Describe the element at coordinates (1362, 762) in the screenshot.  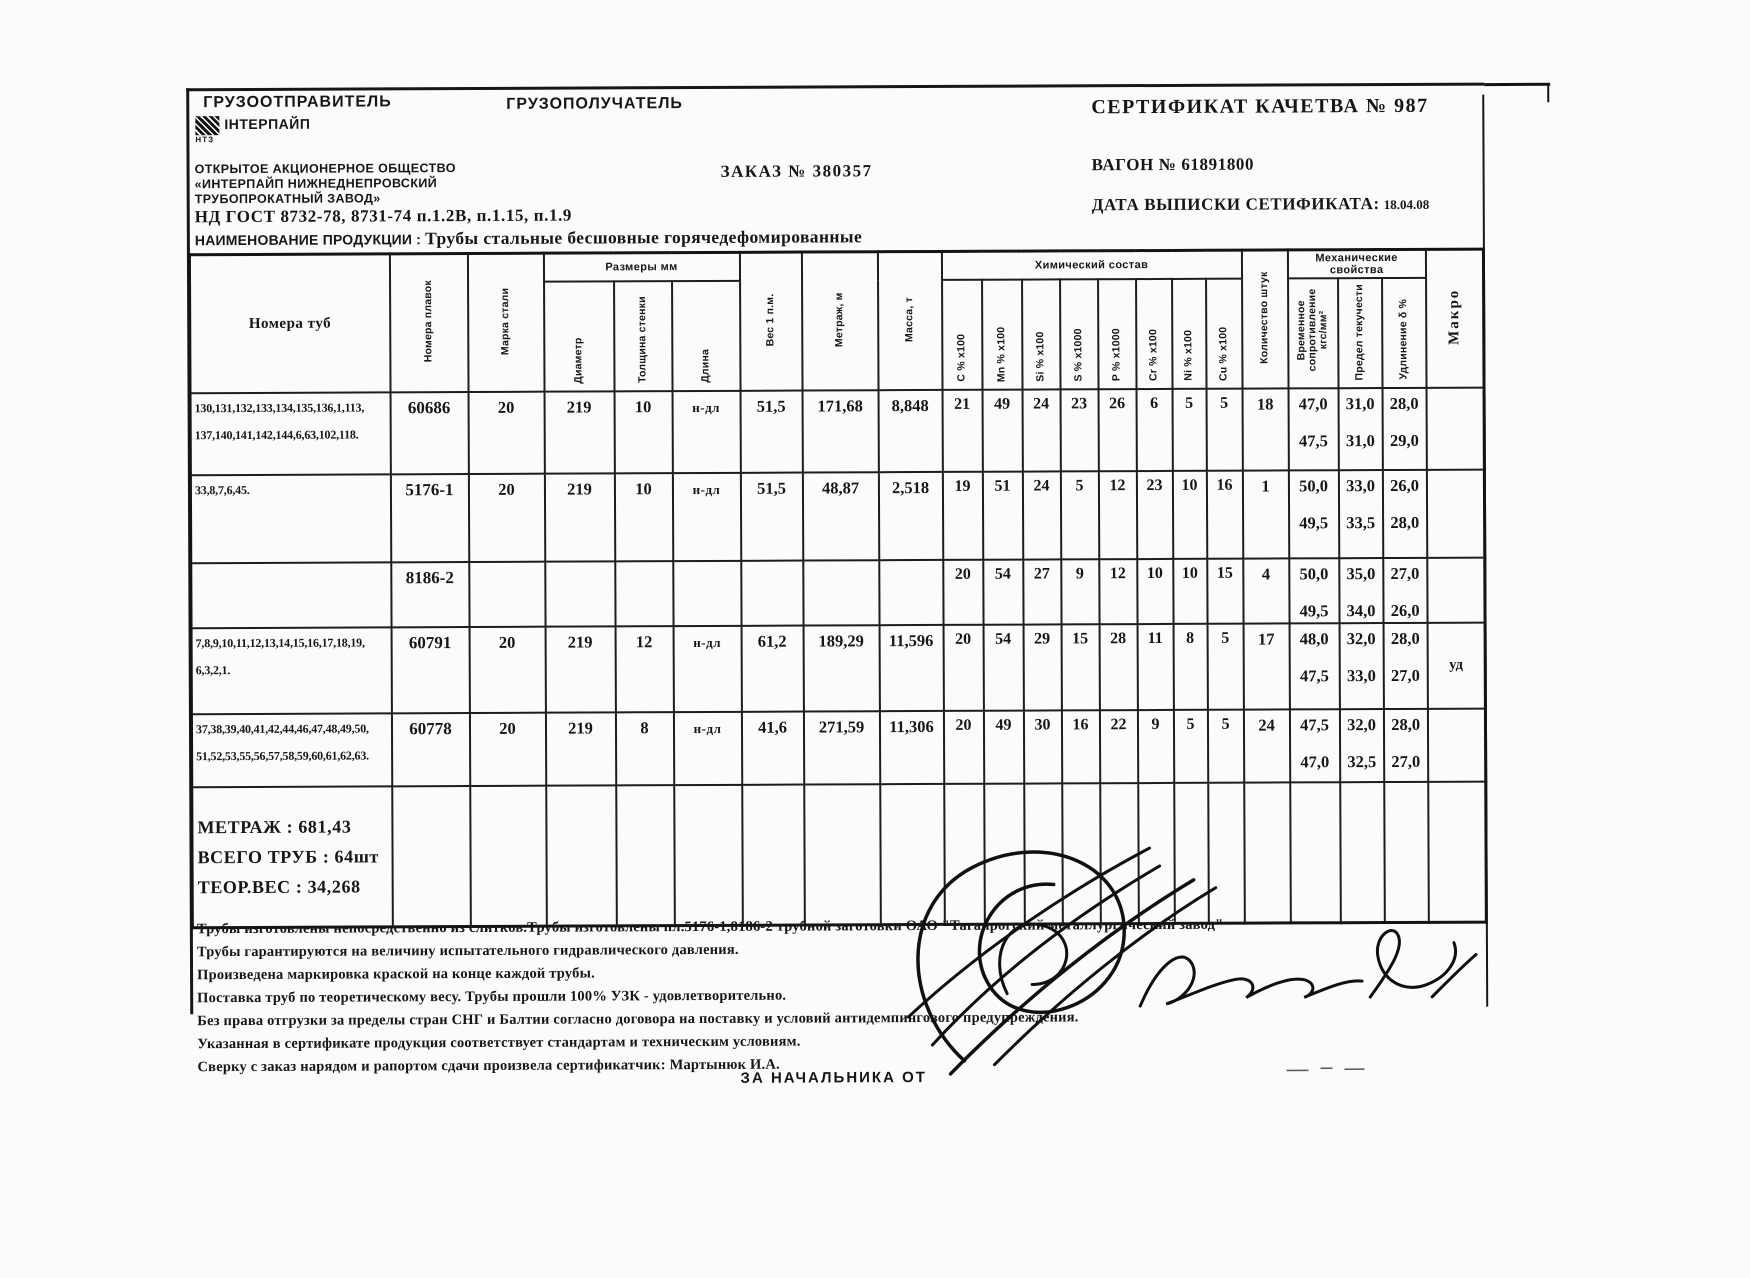
I see `mech-value-line: 32,5` at that location.